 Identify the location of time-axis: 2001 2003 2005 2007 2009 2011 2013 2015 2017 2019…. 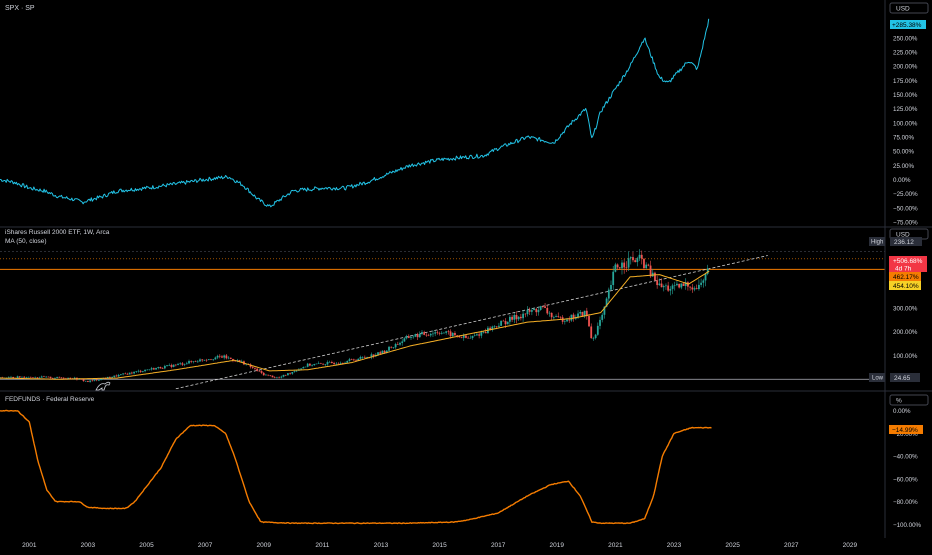
(439, 545).